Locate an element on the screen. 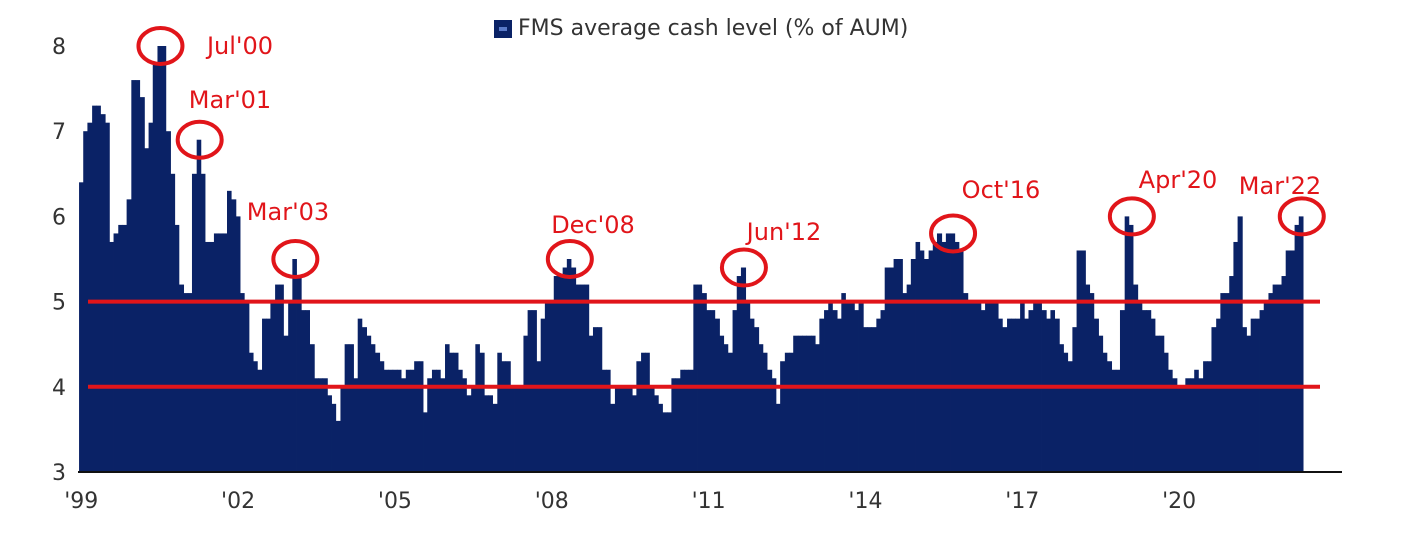 This screenshot has height=541, width=1419. x-tick-label: '05 is located at coordinates (395, 501).